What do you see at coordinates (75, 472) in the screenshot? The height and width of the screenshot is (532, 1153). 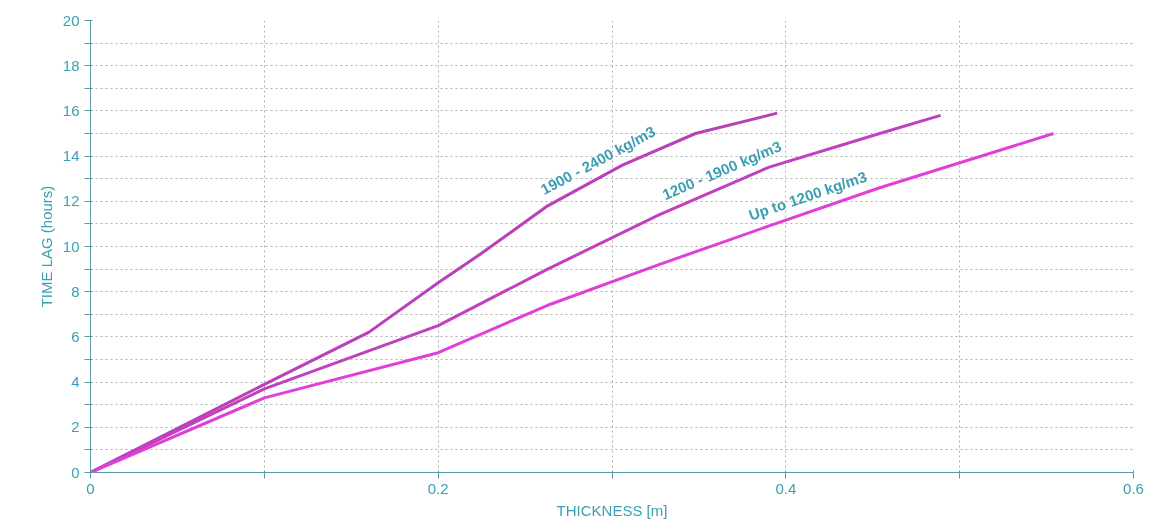 I see `y-tick-label: 0` at bounding box center [75, 472].